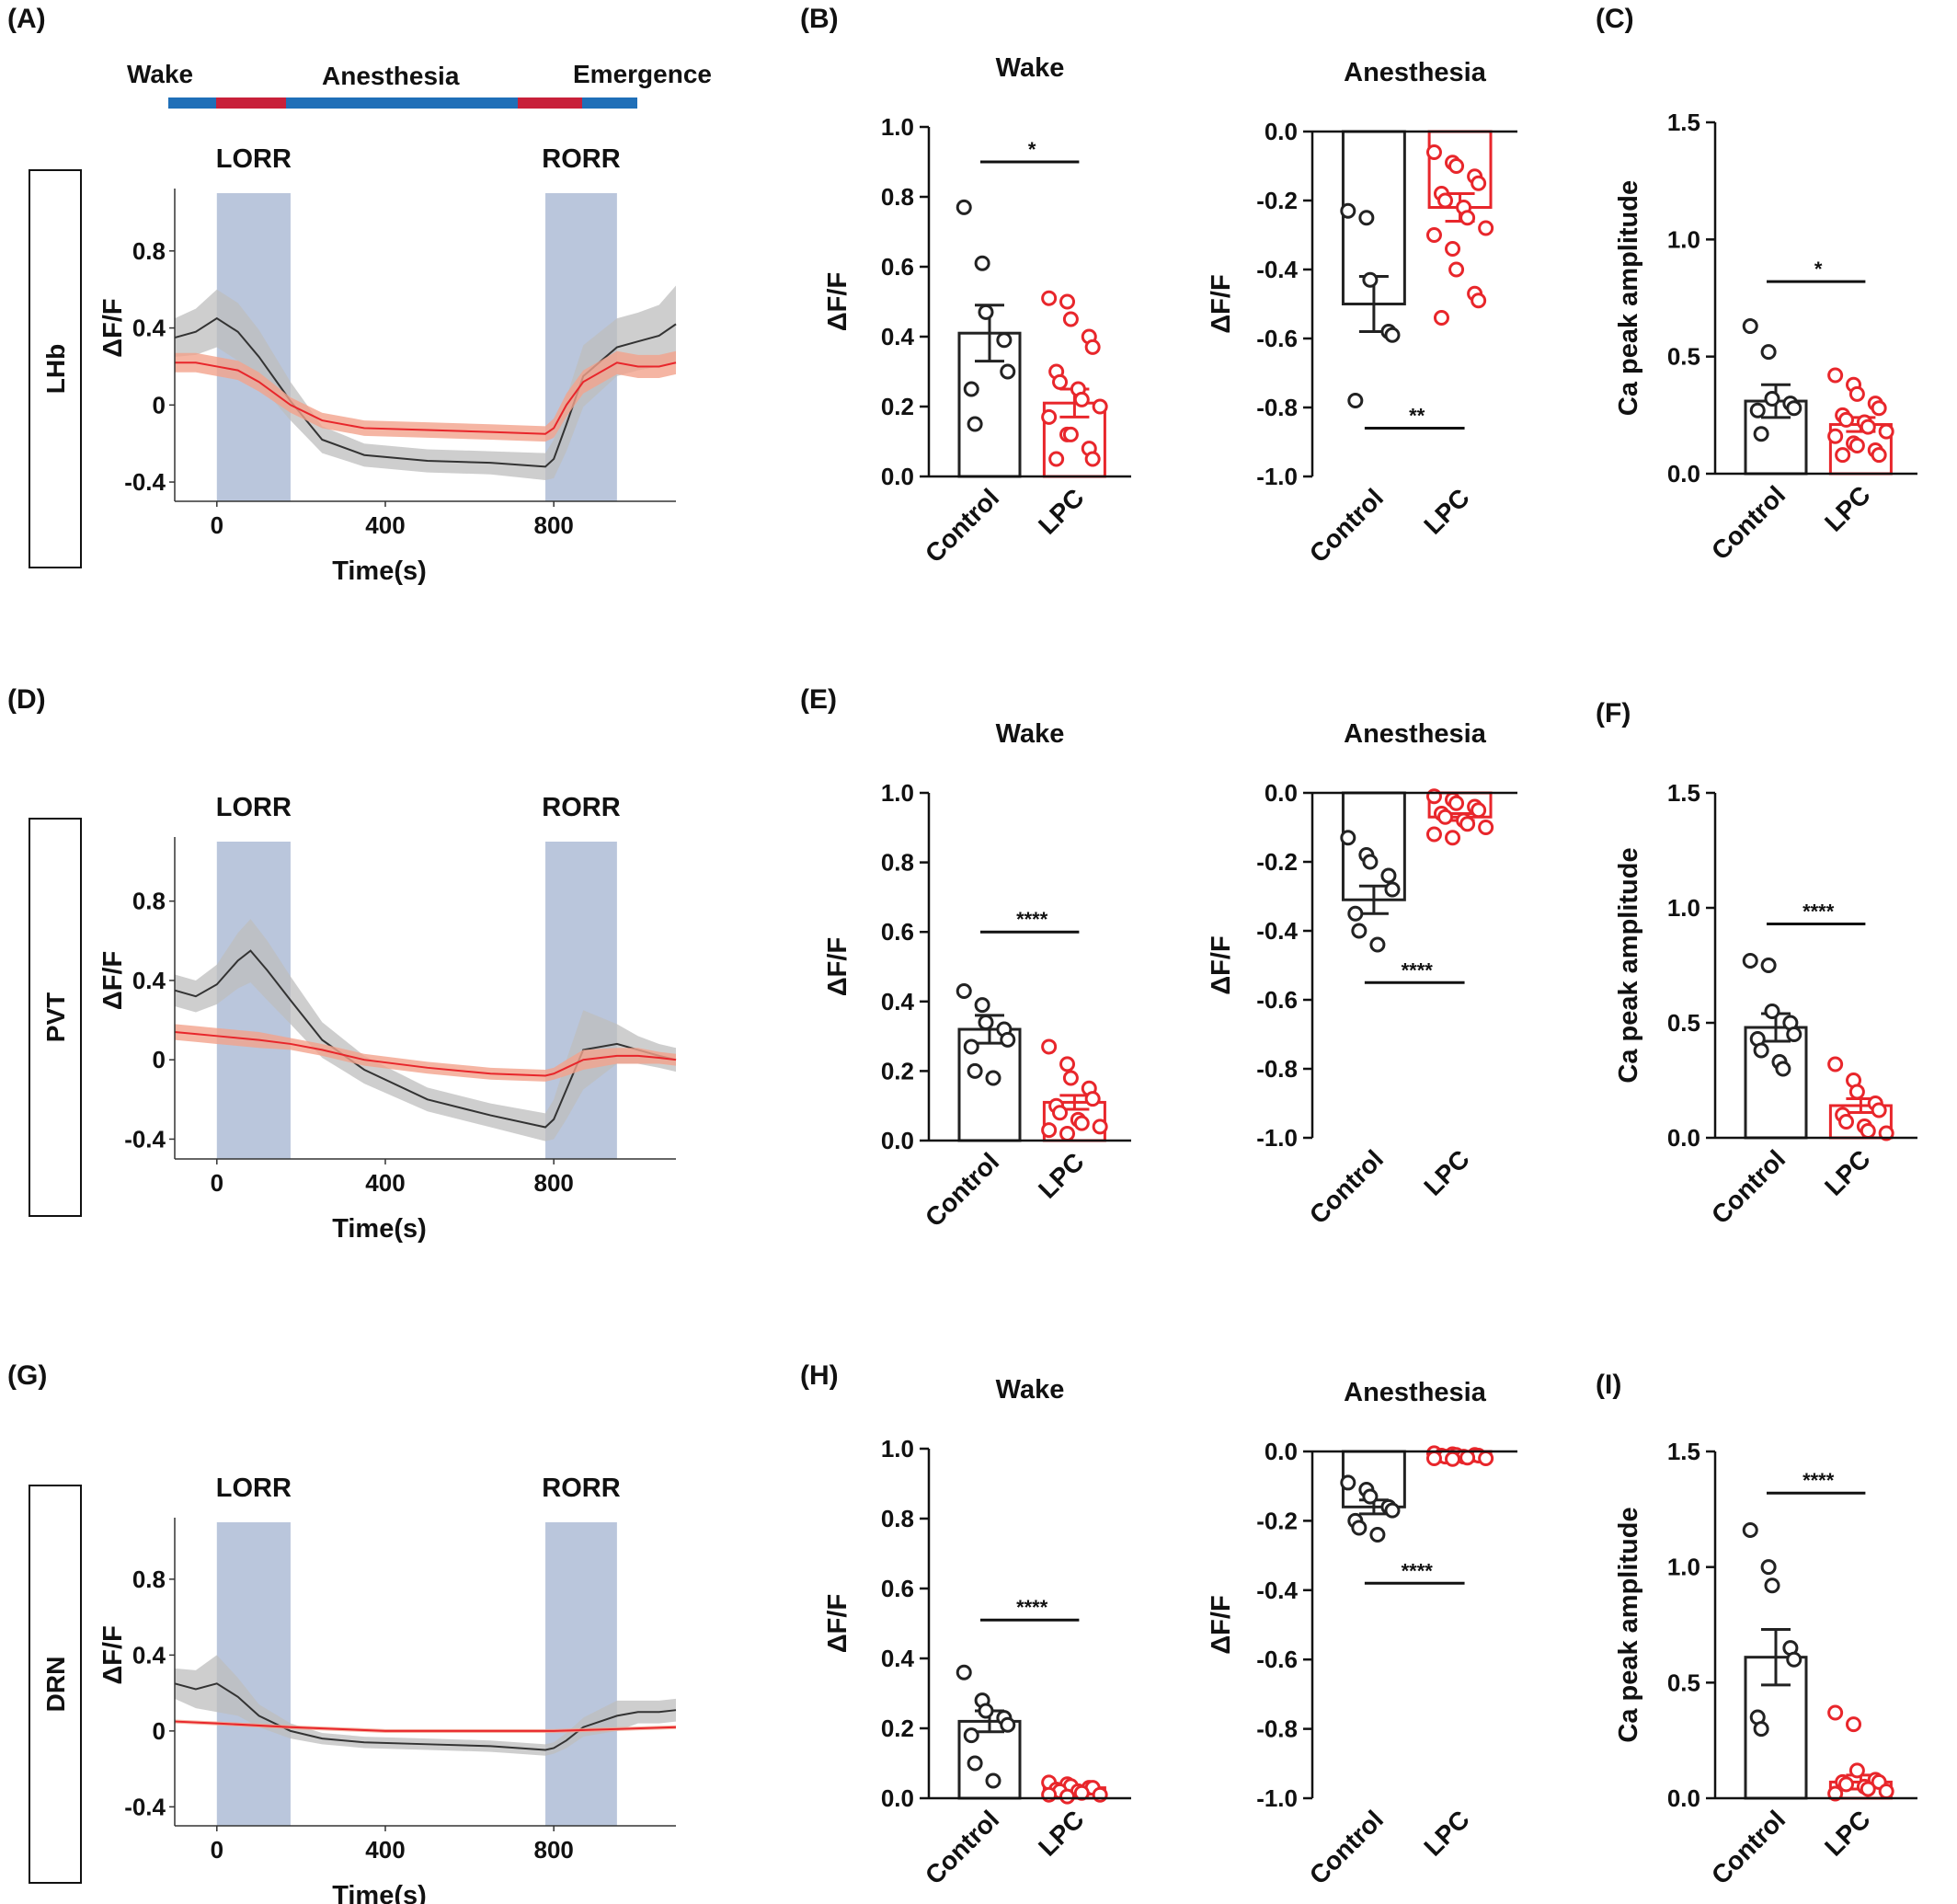  I want to click on region-box-lhb, so click(55, 368).